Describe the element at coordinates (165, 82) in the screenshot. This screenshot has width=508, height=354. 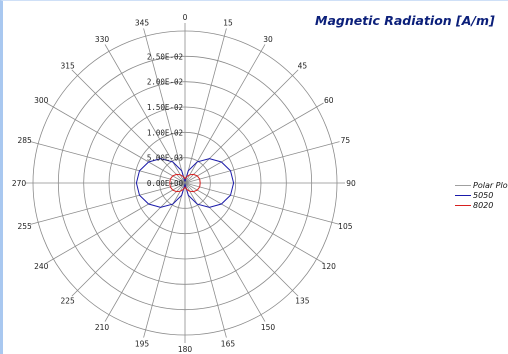
I see `radial-tick-label-4: 2.00E-02` at that location.